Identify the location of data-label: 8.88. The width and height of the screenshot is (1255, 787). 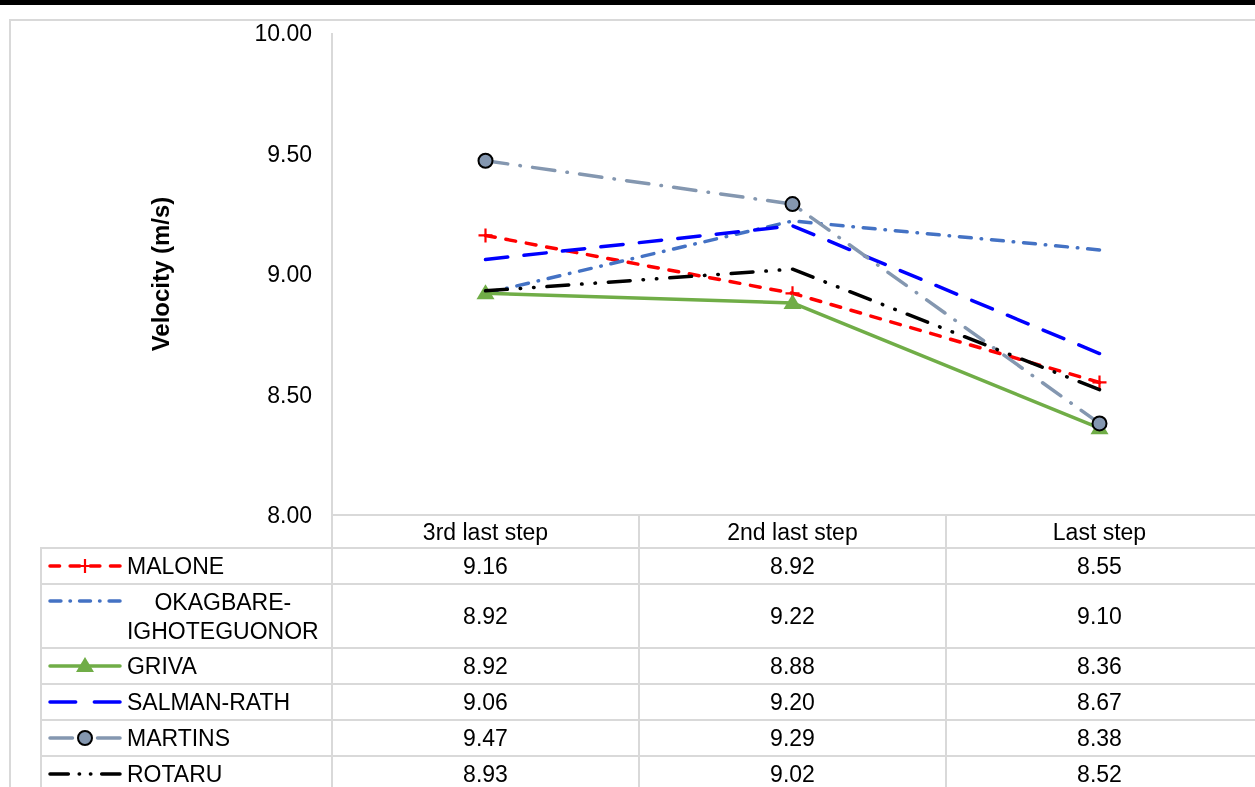
(792, 666).